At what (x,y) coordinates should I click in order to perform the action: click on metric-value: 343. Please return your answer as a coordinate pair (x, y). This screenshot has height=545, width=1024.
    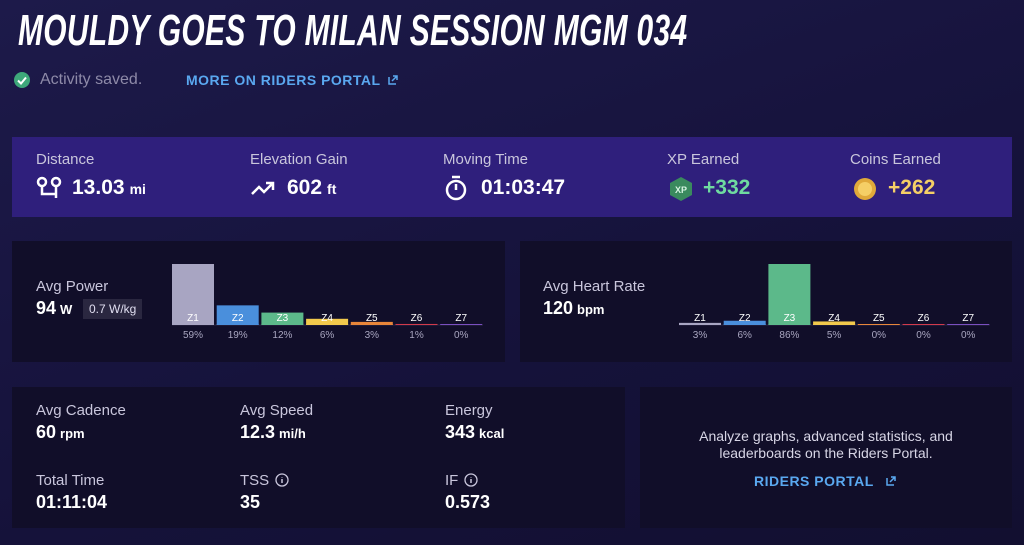
    Looking at the image, I should click on (460, 432).